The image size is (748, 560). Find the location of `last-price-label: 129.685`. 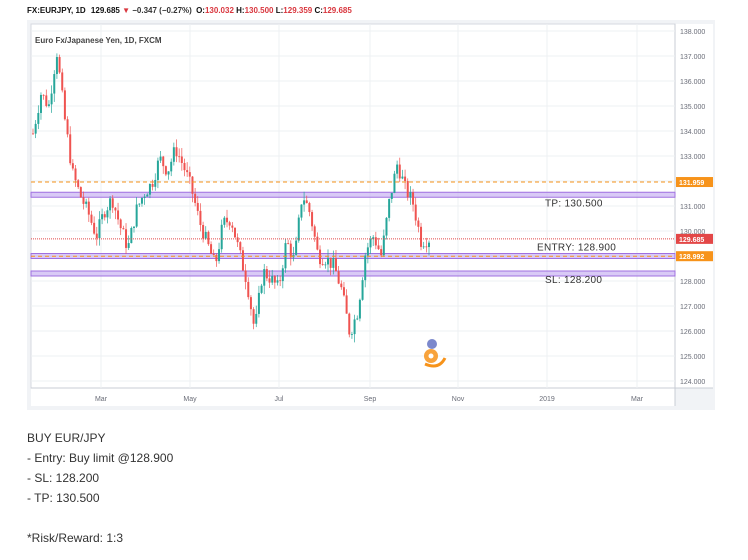

last-price-label: 129.685 is located at coordinates (691, 240).